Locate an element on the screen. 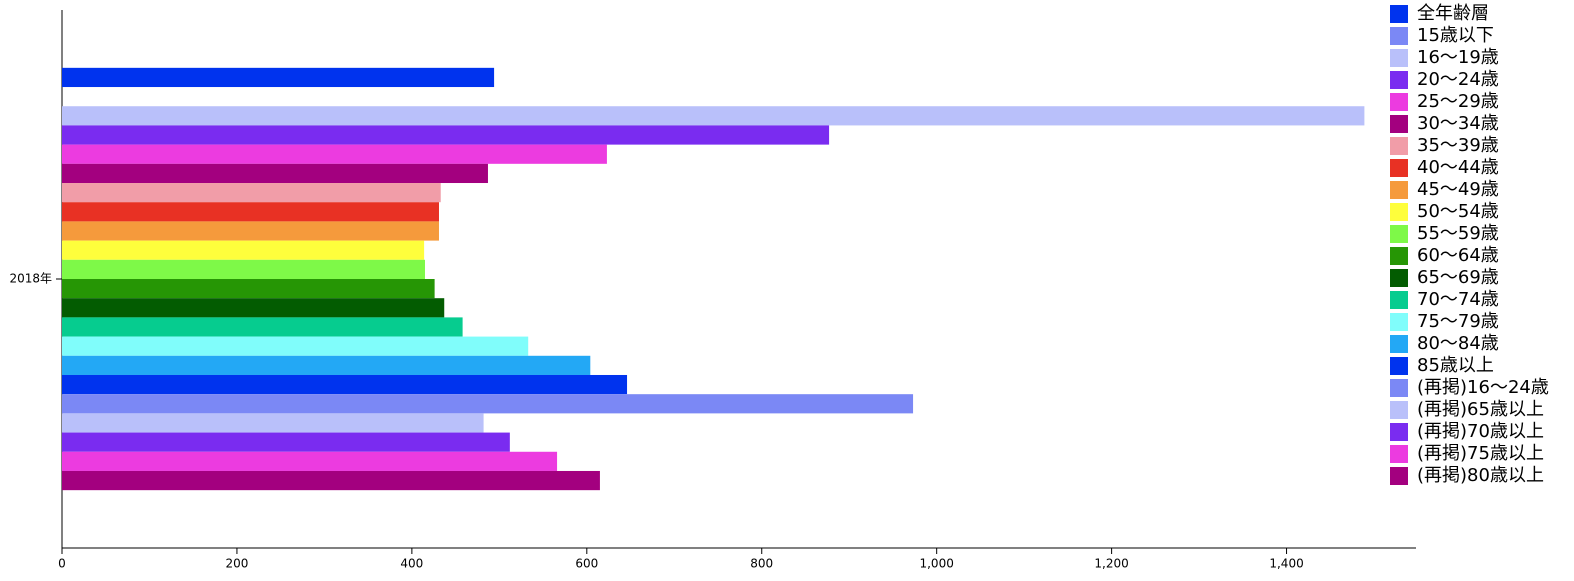 This screenshot has width=1574, height=581. x-tick-label: 0 is located at coordinates (62, 564).